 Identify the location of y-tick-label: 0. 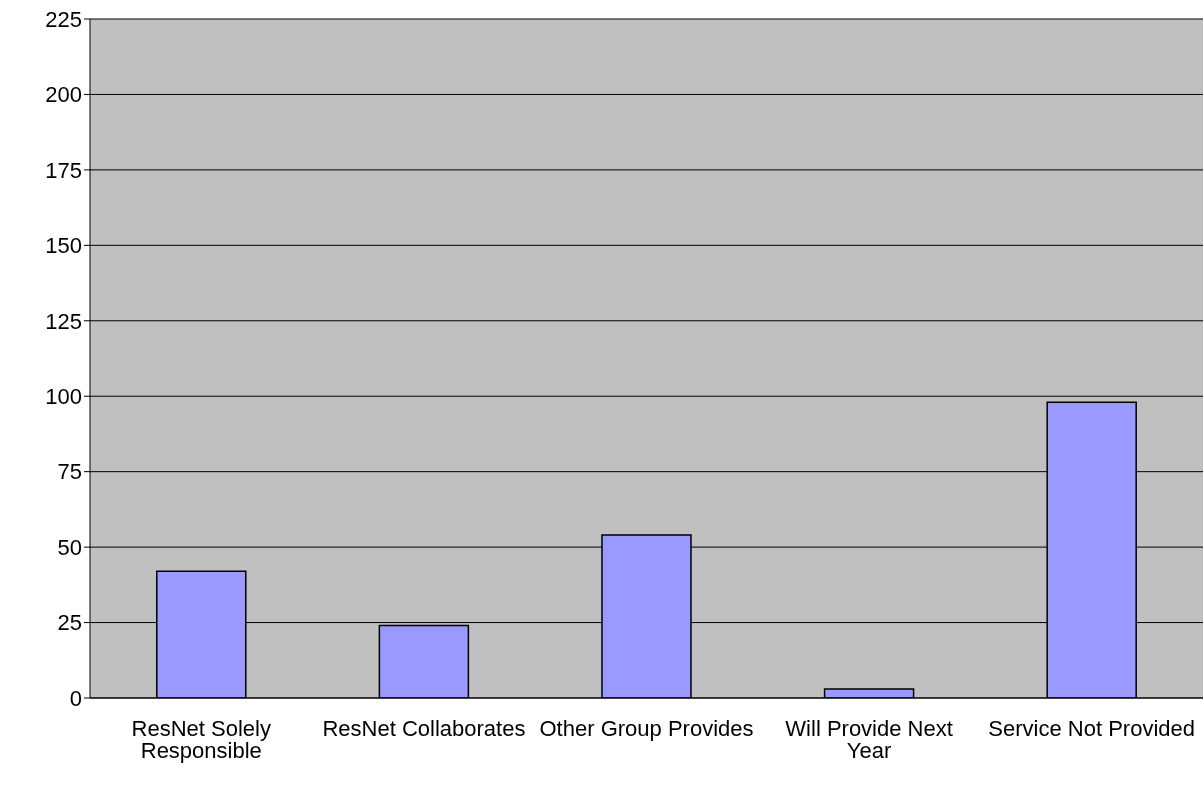
(75, 698).